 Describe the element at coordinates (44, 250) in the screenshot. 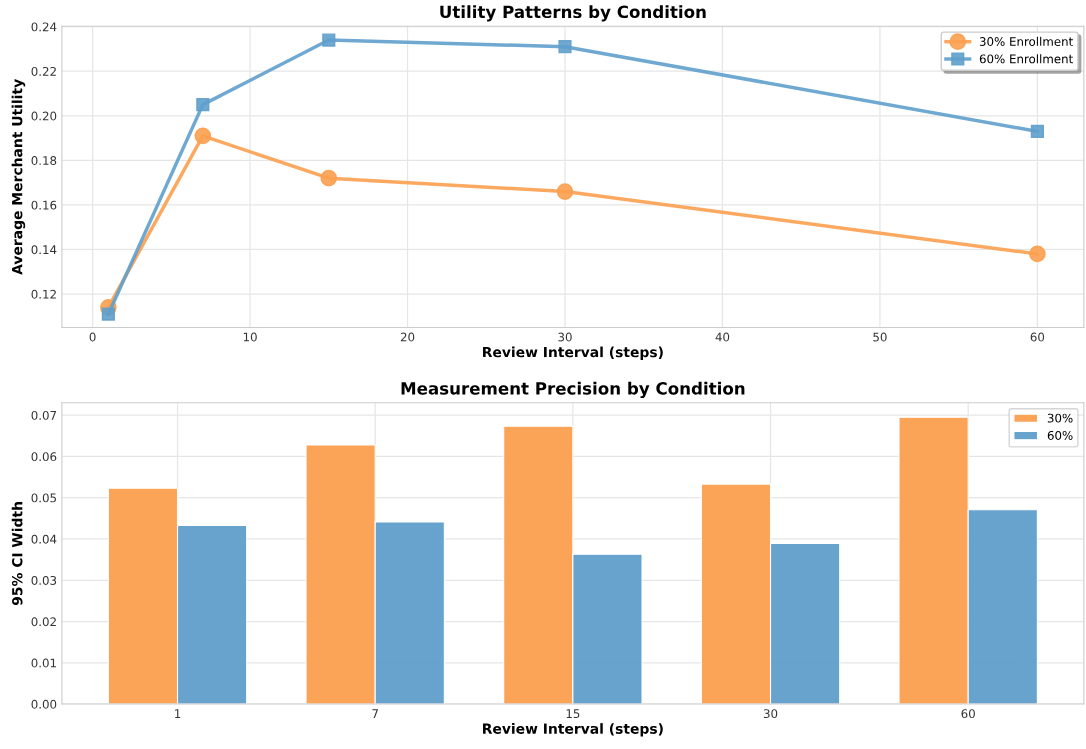

I see `y-tick-label: 0.14` at that location.